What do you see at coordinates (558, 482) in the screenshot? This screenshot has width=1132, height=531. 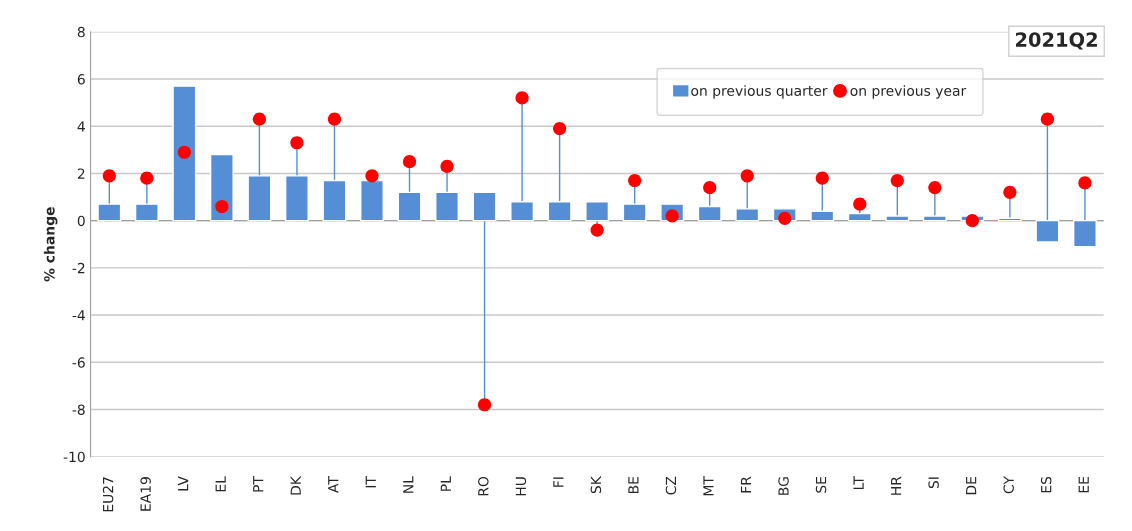 I see `x-tick-label: FI` at bounding box center [558, 482].